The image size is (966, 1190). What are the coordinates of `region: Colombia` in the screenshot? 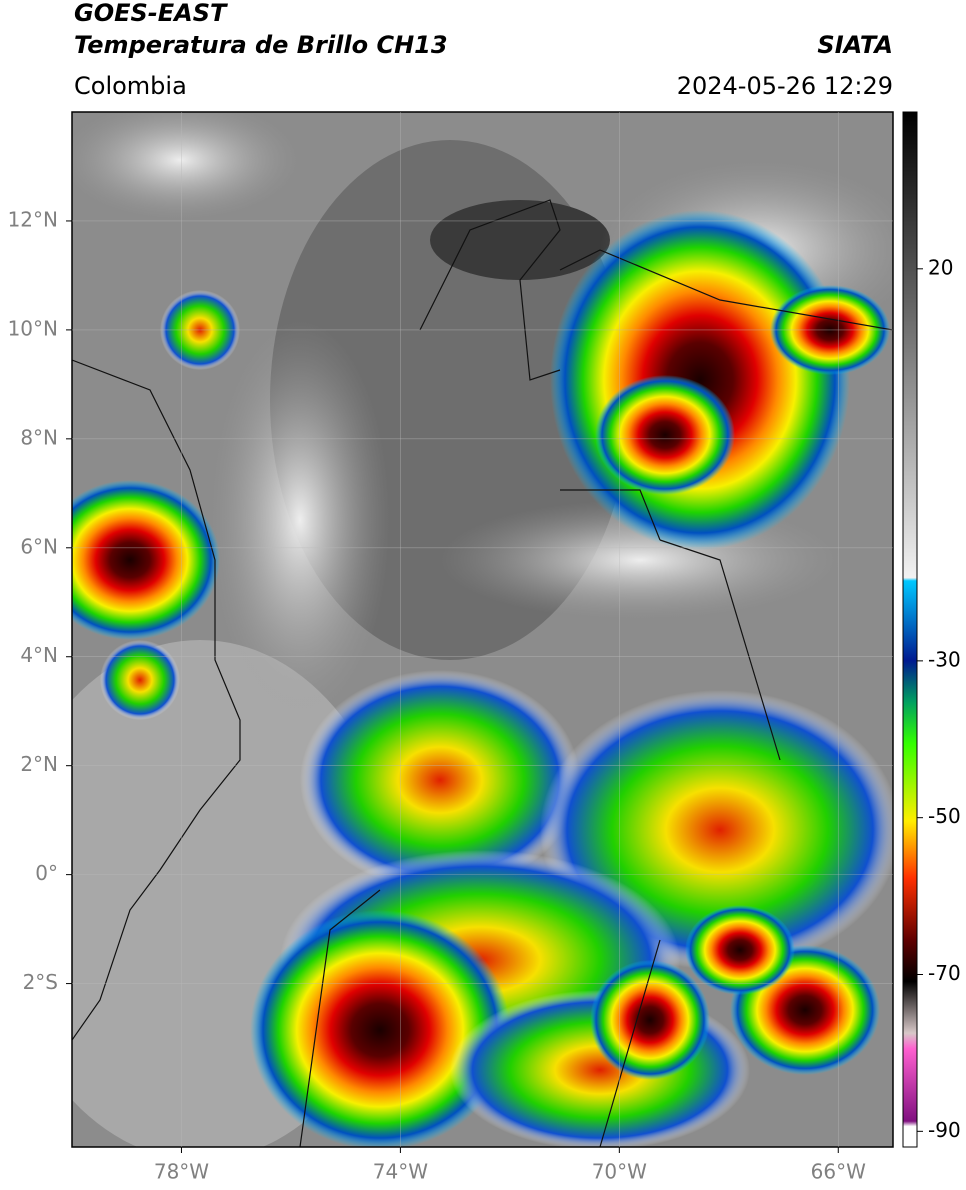 It's located at (130, 86).